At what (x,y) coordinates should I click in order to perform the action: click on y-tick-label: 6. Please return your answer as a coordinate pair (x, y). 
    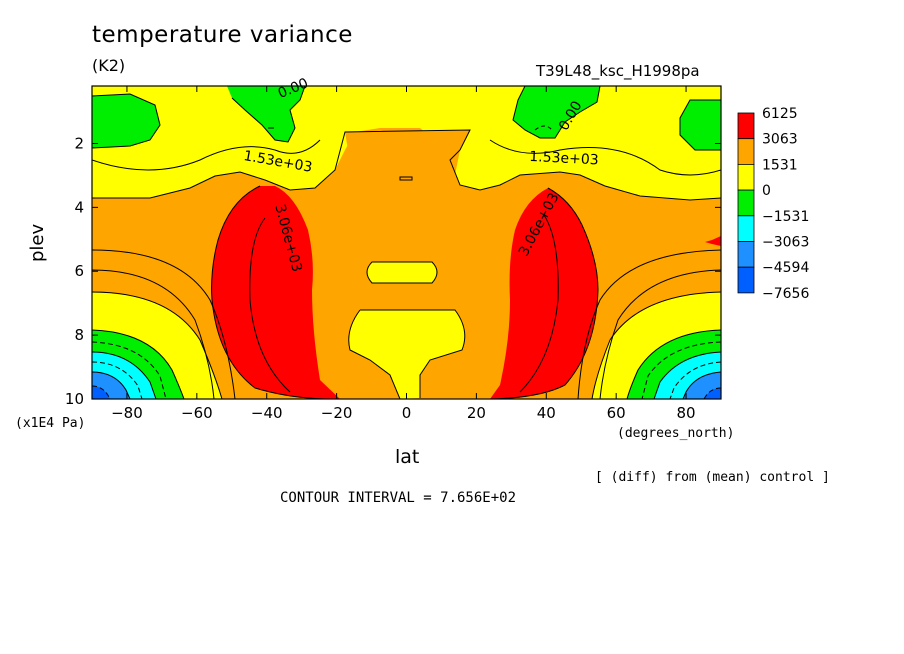
    Looking at the image, I should click on (79, 271).